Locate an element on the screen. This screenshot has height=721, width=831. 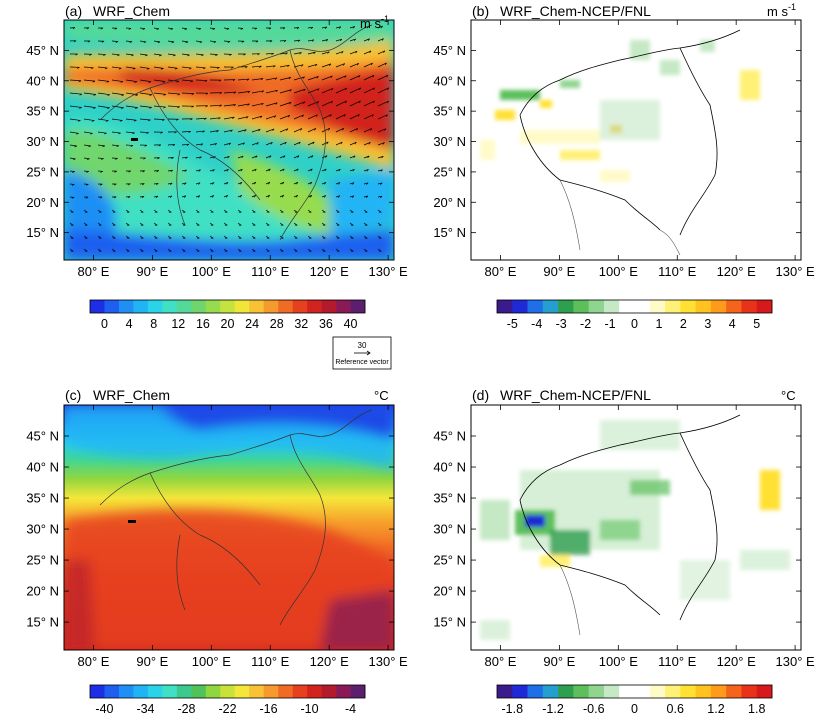
colorbar-tick-label: 0.6 is located at coordinates (675, 709).